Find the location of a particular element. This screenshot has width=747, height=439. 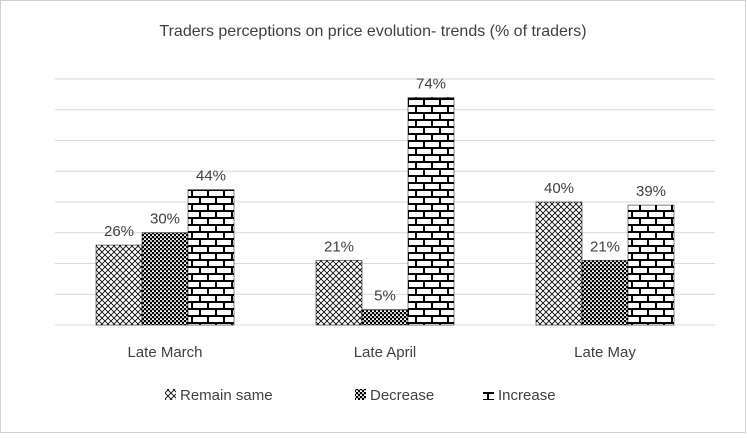

value-label: 26% is located at coordinates (119, 231).